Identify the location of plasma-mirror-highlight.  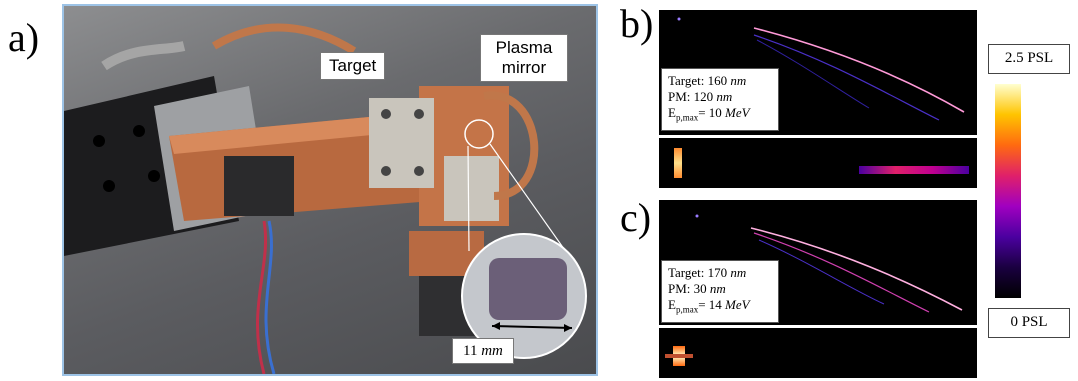
(479, 134).